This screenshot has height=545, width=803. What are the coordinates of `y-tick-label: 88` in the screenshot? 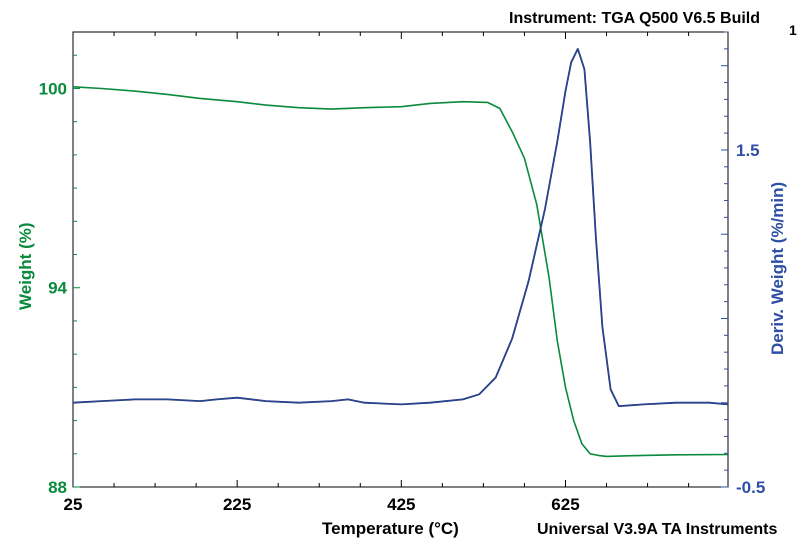 It's located at (57, 487).